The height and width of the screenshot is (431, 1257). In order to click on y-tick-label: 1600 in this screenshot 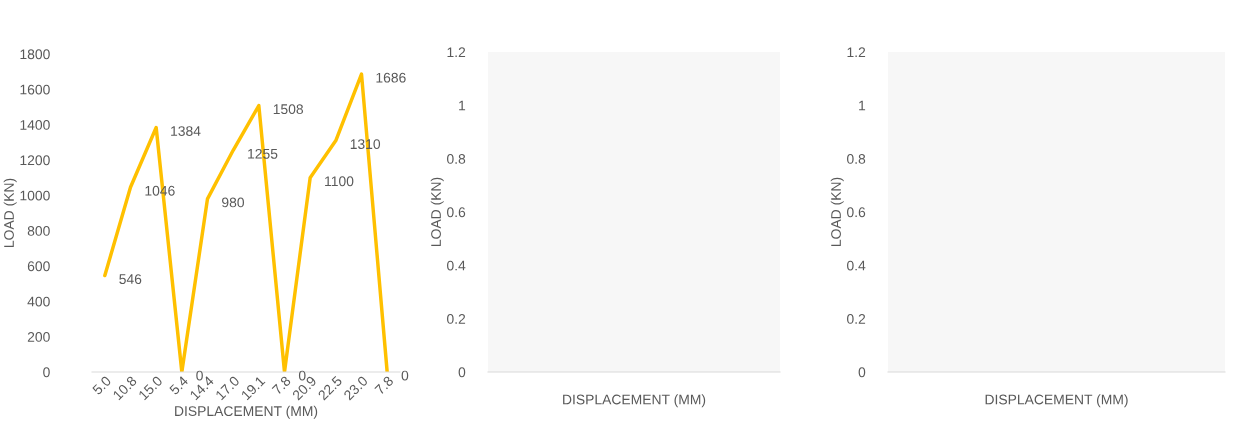, I will do `click(35, 89)`.